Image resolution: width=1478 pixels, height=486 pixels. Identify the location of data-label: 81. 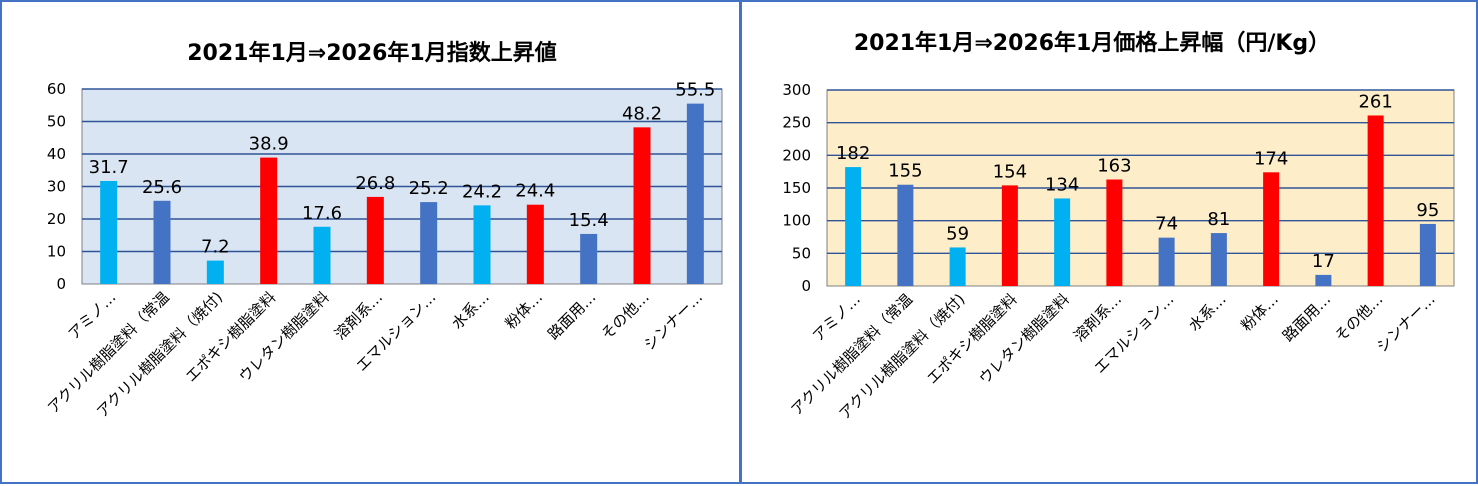
(1218, 219).